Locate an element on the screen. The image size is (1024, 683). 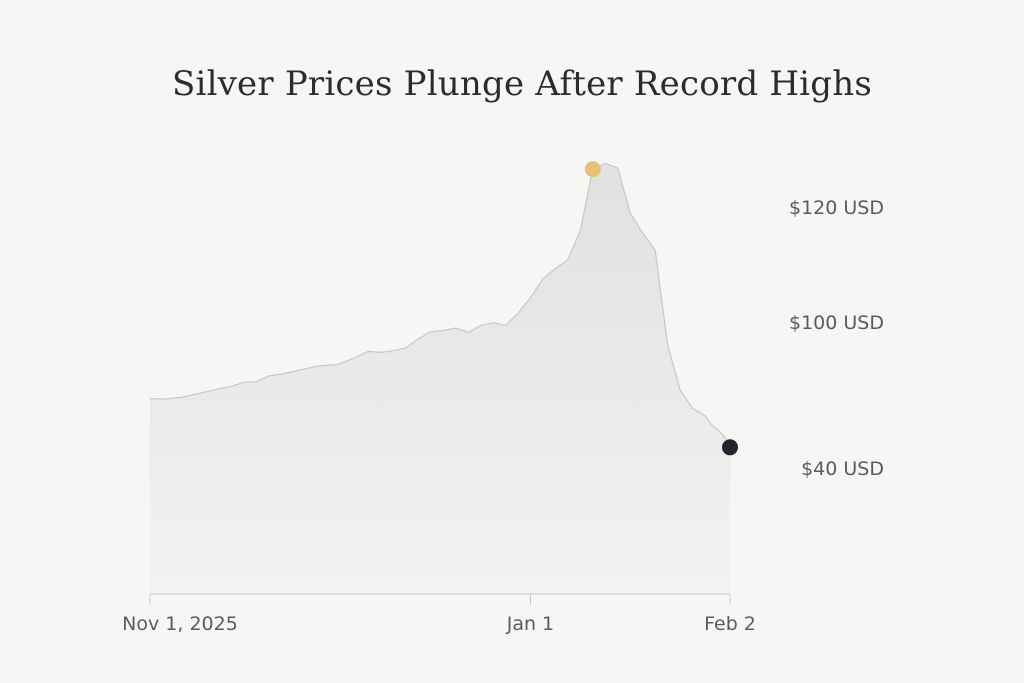
x-tick-label: Nov 1, 2025 is located at coordinates (180, 624).